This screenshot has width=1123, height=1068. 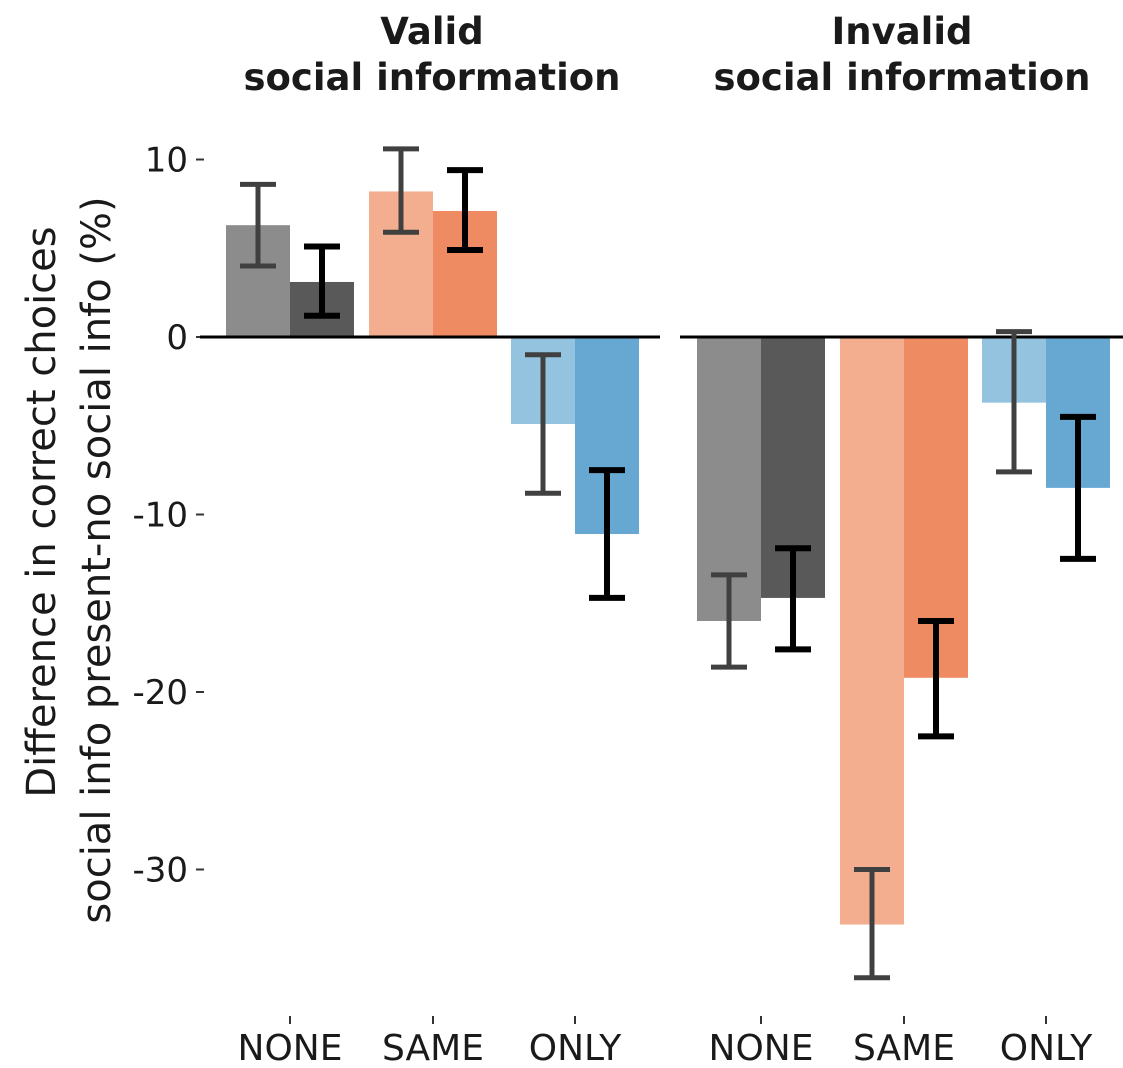 What do you see at coordinates (42, 511) in the screenshot?
I see `y-axis-label-line-1: Difference in correct choices` at bounding box center [42, 511].